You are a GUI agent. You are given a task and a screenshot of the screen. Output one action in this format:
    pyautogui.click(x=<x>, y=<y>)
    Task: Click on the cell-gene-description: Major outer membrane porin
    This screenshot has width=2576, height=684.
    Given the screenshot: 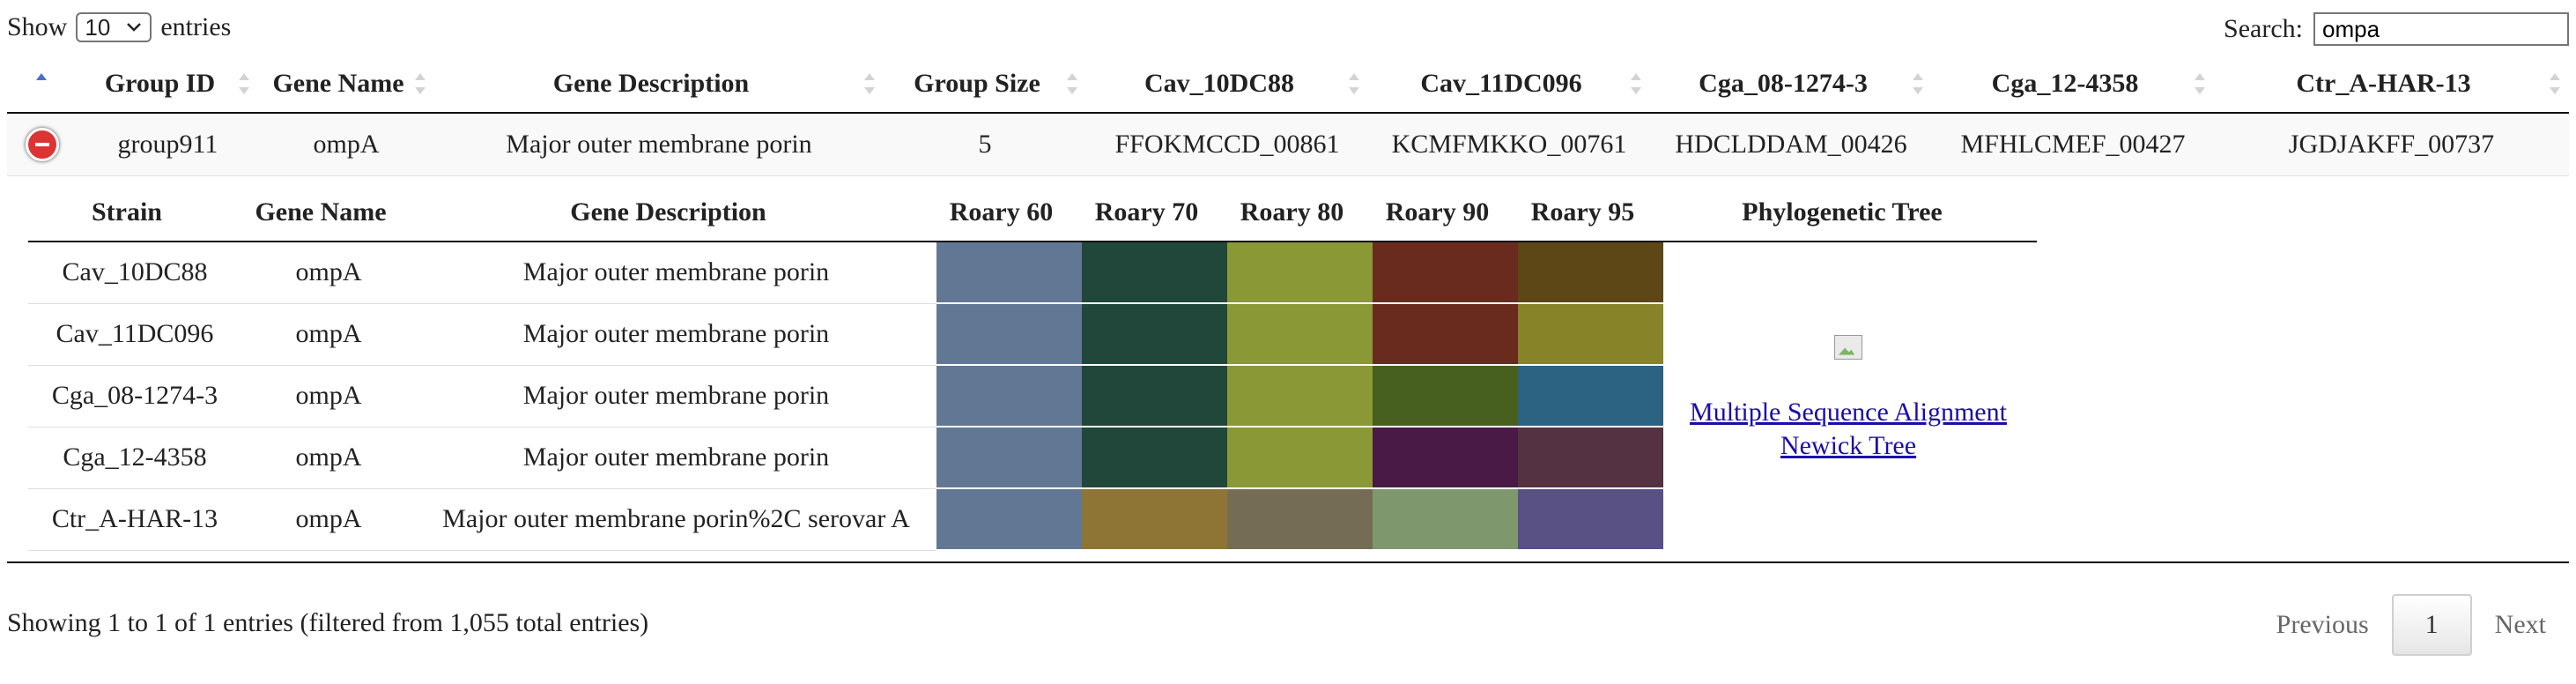 What is the action you would take?
    pyautogui.click(x=659, y=144)
    